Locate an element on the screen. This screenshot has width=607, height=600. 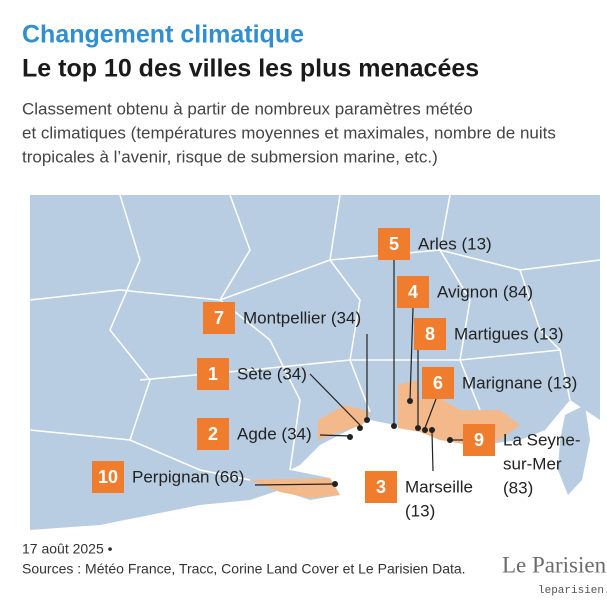
rank: 7 is located at coordinates (219, 318).